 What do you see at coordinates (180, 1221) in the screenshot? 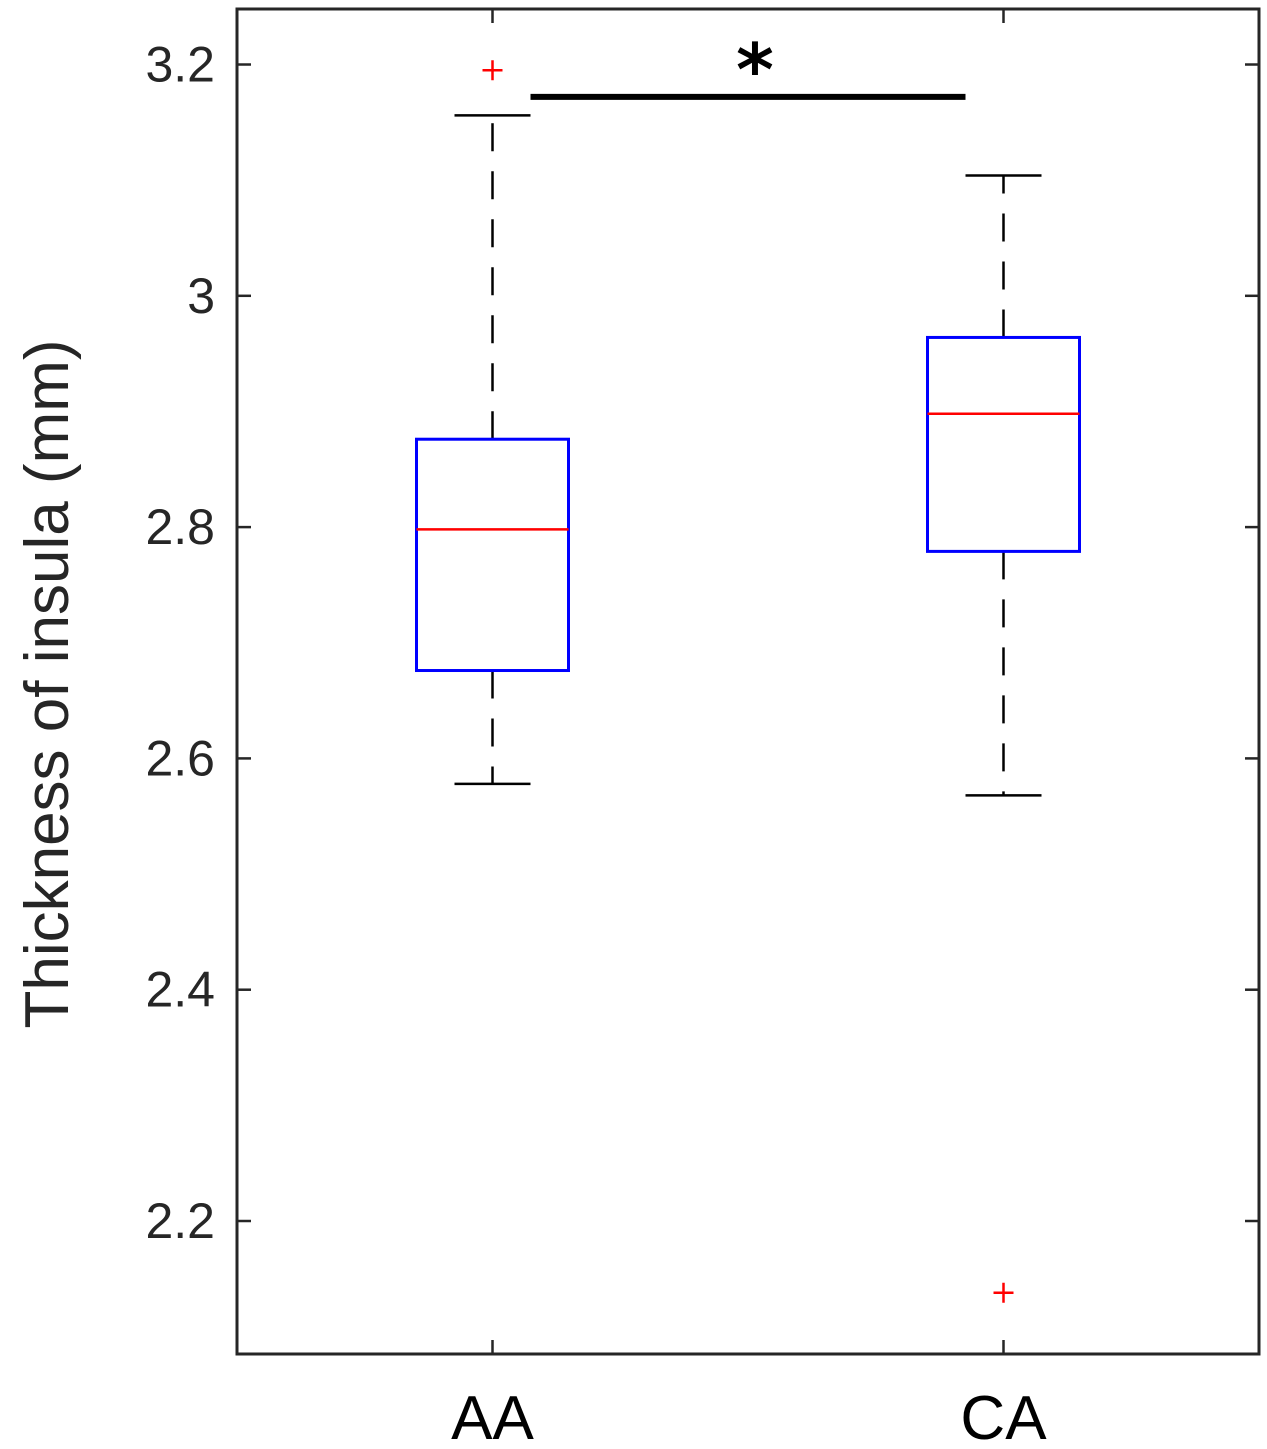
I see `y-tick-label: 2.2` at bounding box center [180, 1221].